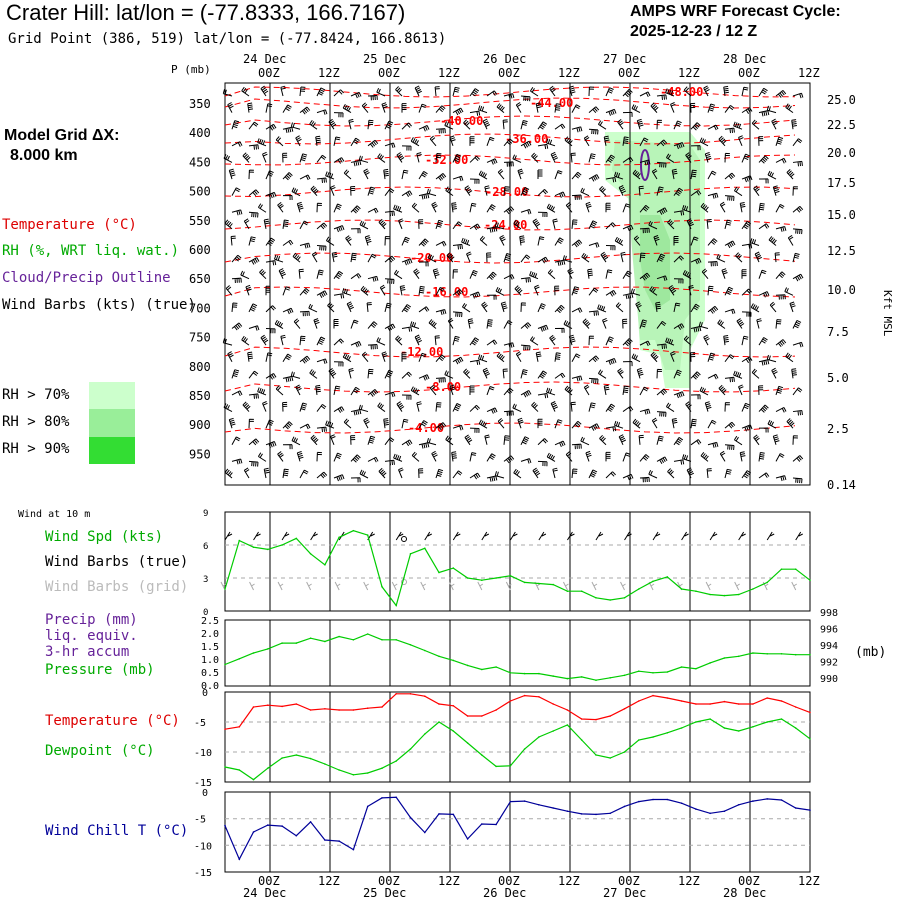  Describe the element at coordinates (504, 893) in the screenshot. I see `bottom-date-tick-2: 26 Dec` at that location.